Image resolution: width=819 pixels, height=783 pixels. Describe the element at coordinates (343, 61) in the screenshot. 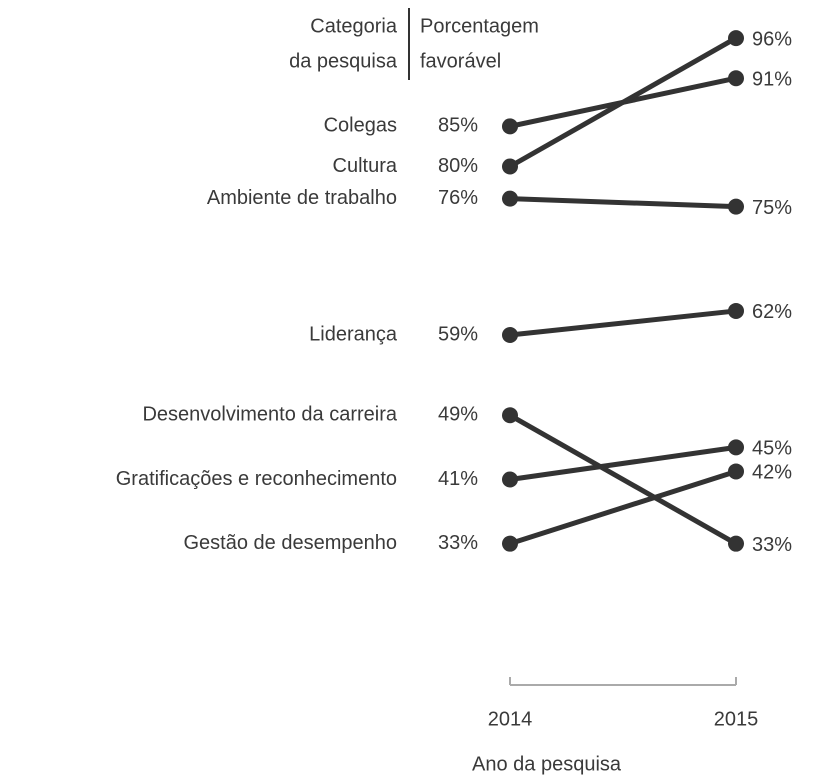

I see `category-header: da pesquisa` at that location.